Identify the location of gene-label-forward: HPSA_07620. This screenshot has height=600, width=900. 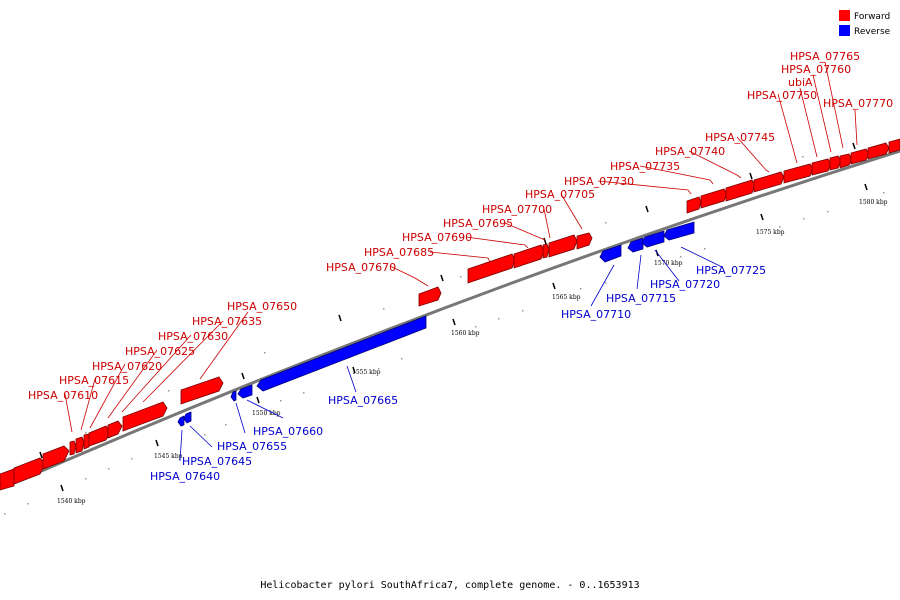
(127, 366).